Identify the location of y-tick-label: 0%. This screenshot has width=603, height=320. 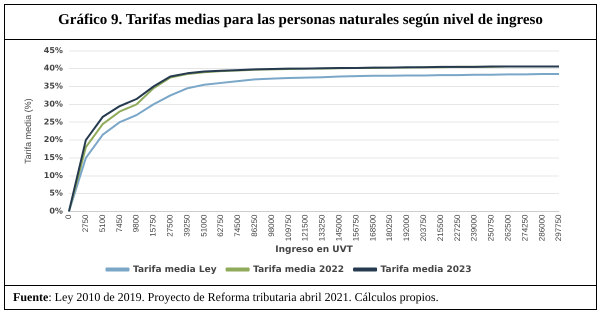
(56, 211).